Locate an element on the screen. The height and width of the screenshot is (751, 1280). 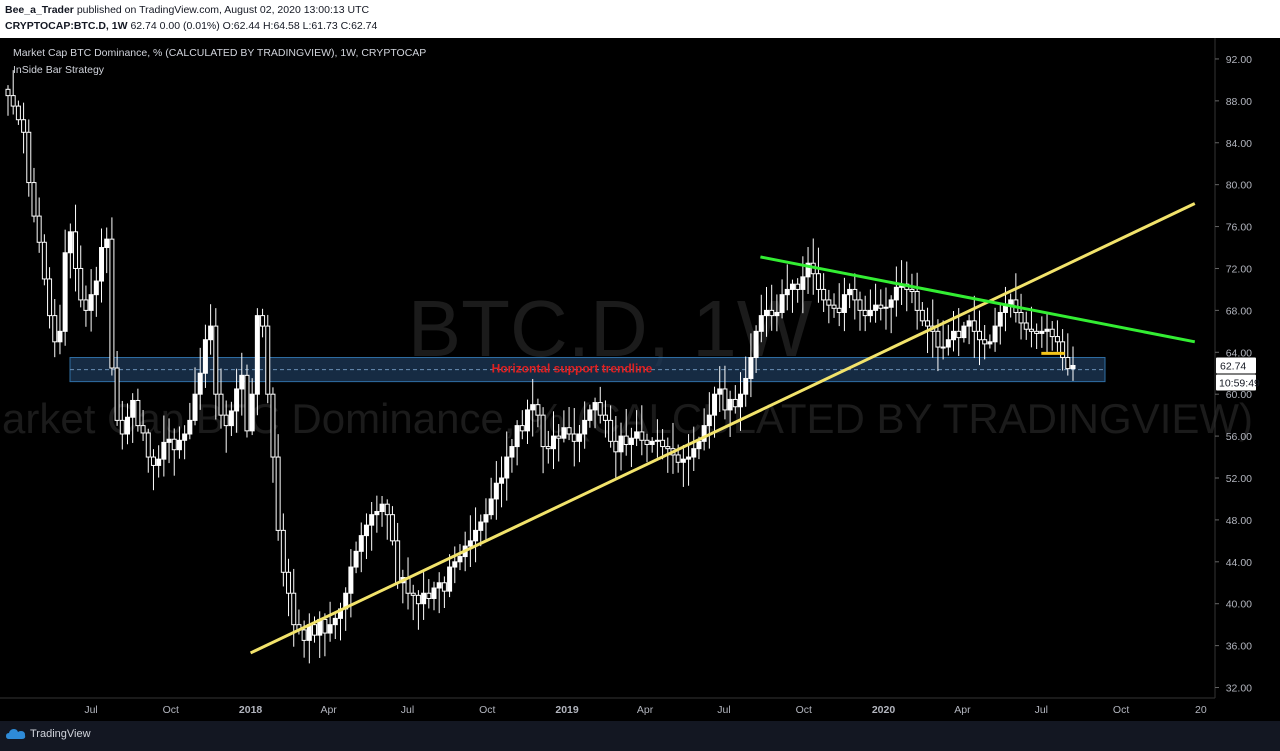
publisher-name: Bee_a_Trader is located at coordinates (39, 10).